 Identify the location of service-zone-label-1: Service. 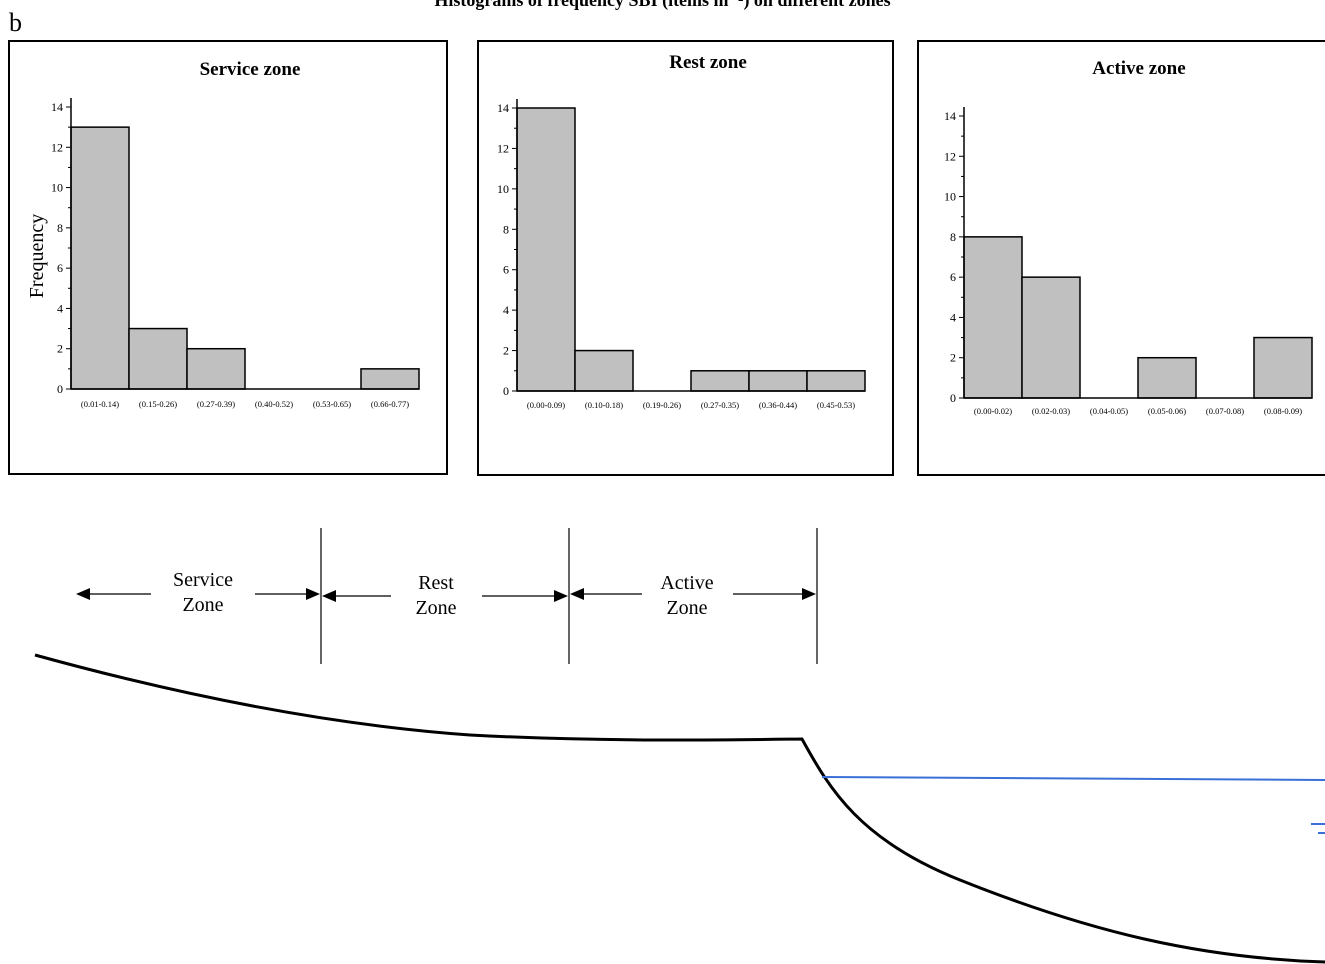
(203, 580).